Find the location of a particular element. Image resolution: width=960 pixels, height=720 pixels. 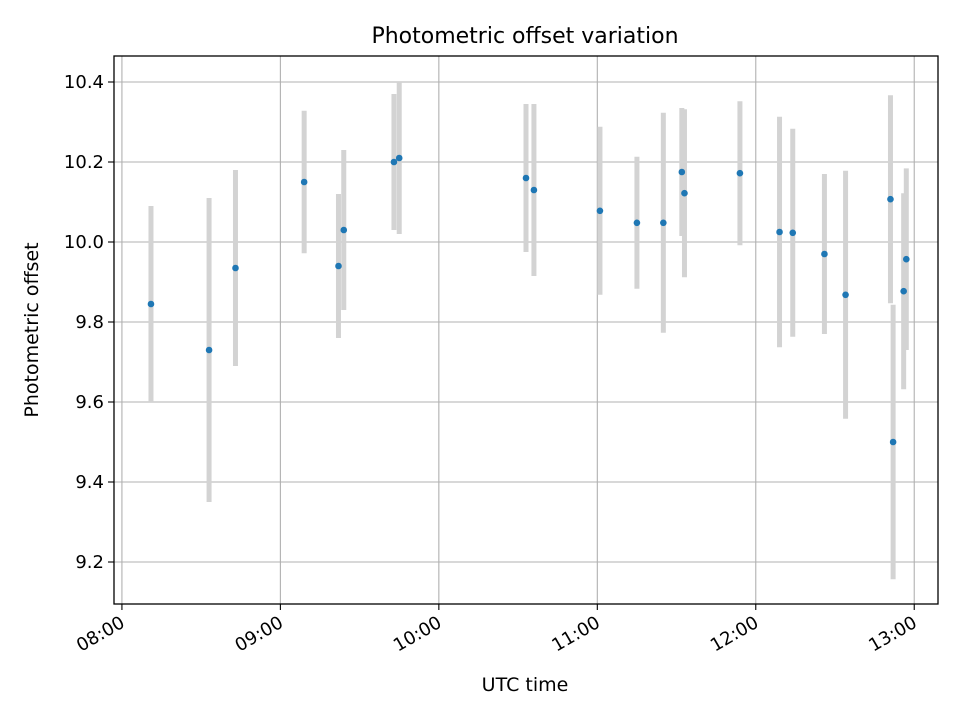

y-tick-label: 9.8 is located at coordinates (89, 322).